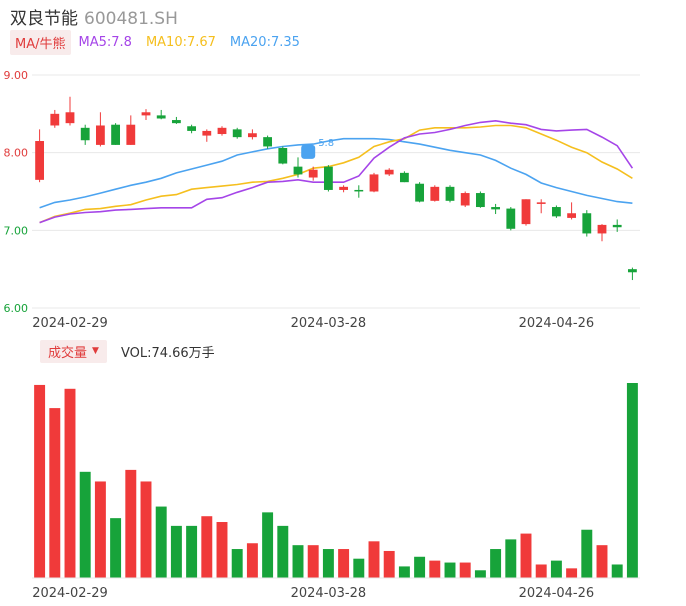 This screenshot has width=686, height=606. What do you see at coordinates (95, 351) in the screenshot?
I see `caret-down-icon: ▼` at bounding box center [95, 351].